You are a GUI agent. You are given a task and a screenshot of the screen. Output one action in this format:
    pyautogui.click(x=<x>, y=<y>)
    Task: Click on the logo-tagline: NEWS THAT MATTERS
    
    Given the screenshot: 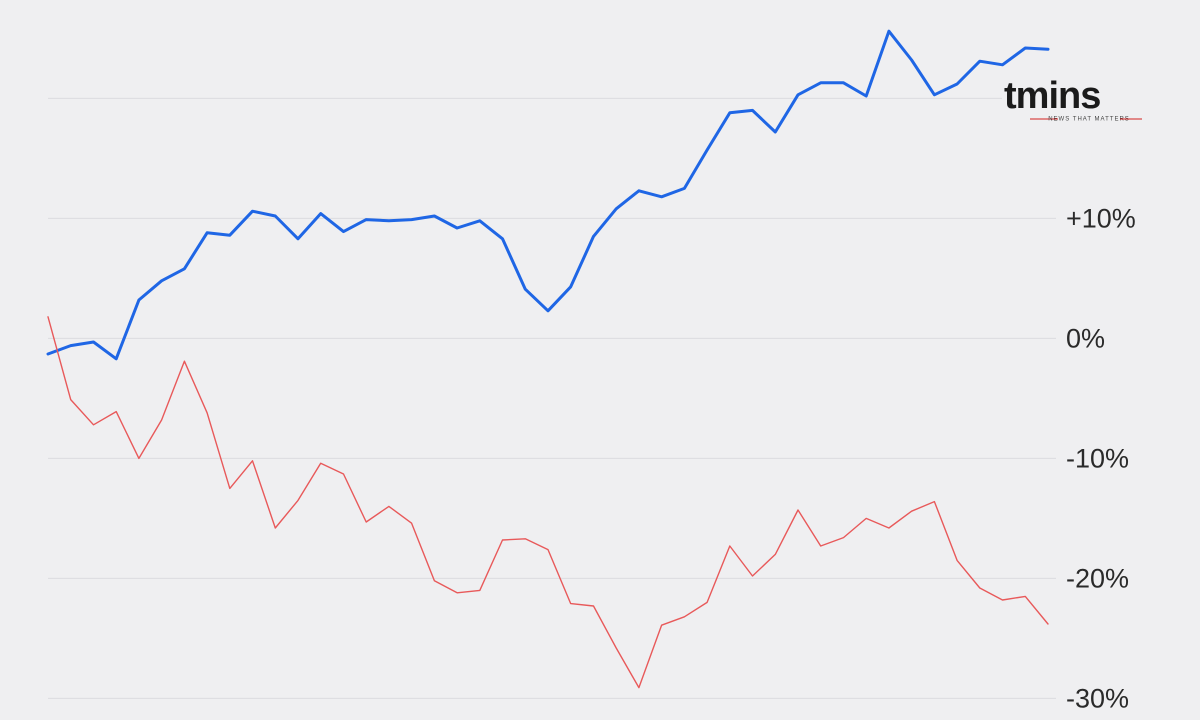 What is the action you would take?
    pyautogui.click(x=1089, y=120)
    